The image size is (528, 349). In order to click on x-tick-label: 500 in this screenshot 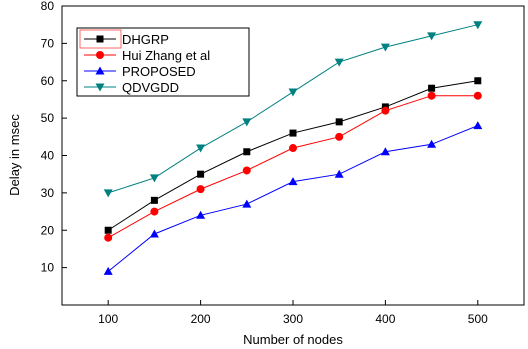, I will do `click(478, 319)`.